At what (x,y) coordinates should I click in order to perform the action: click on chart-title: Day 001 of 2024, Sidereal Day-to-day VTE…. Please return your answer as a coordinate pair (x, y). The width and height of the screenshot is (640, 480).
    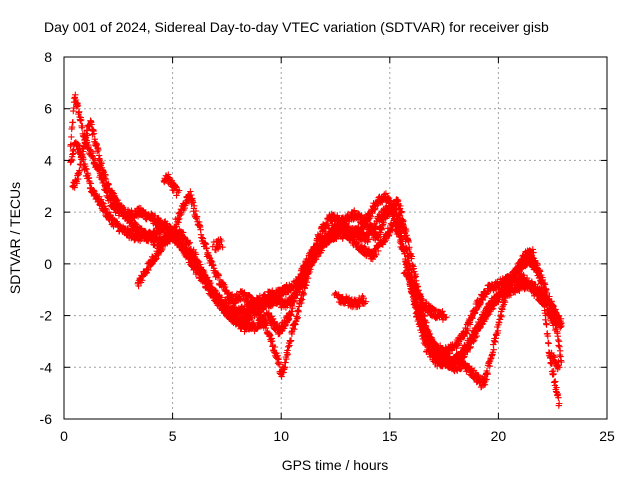
    Looking at the image, I should click on (296, 27).